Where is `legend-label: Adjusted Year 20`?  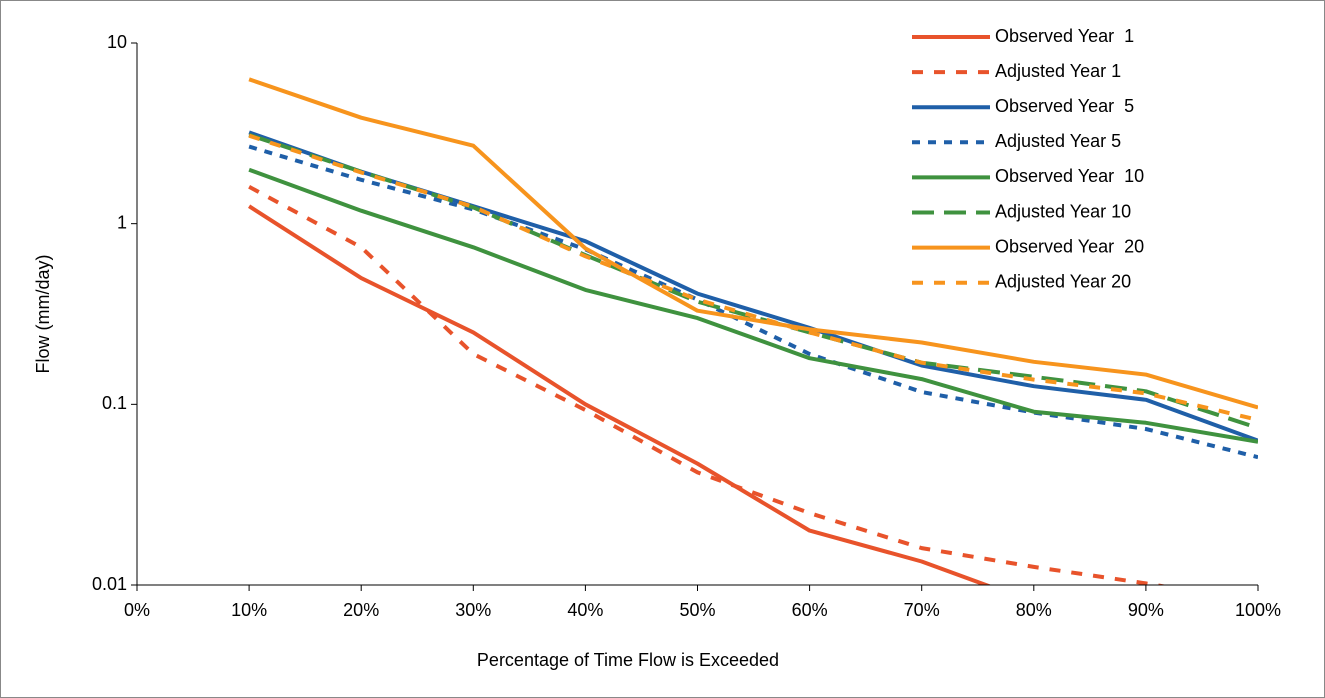 legend-label: Adjusted Year 20 is located at coordinates (1063, 281).